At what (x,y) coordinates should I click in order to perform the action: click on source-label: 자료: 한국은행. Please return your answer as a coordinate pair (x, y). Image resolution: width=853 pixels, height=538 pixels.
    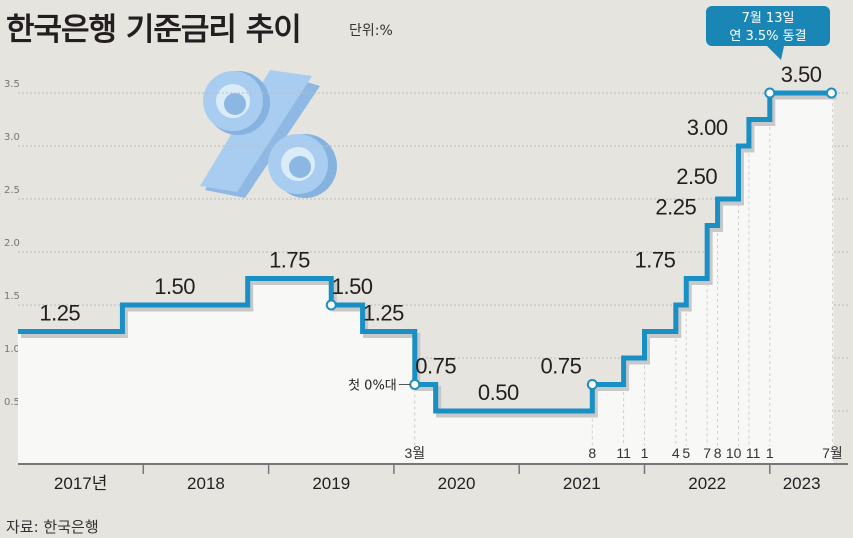
    Looking at the image, I should click on (52, 527).